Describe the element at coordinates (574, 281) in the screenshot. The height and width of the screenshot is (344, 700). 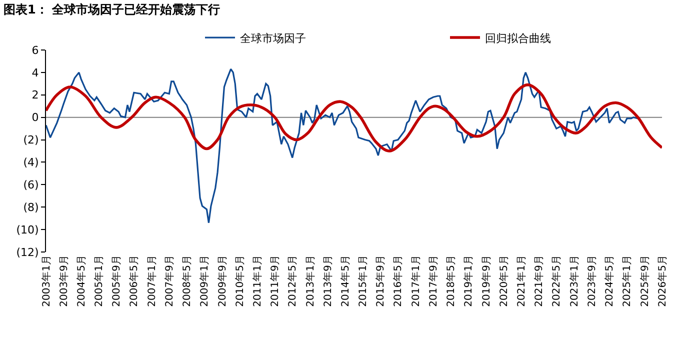
I see `x-tick-label: 2023年1月` at that location.